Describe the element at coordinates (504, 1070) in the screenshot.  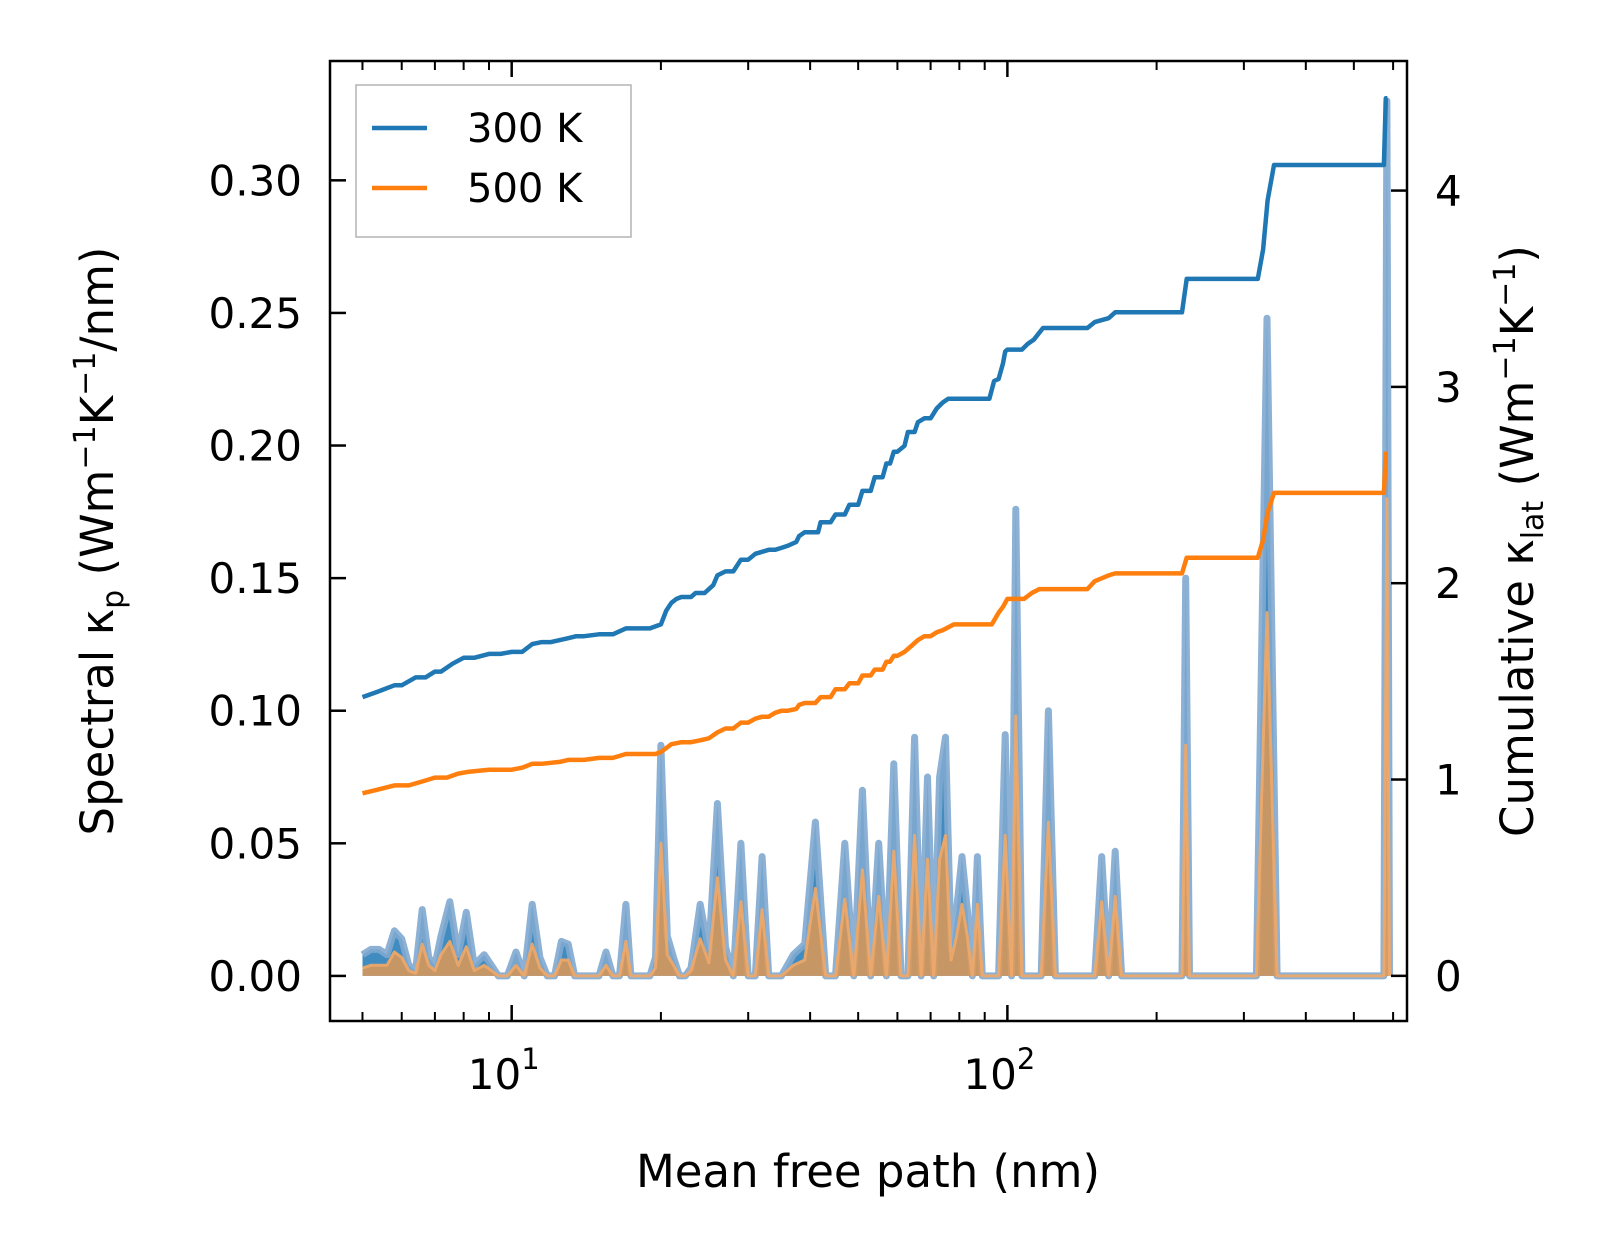
I see `x-tick-label-0: 10¹` at that location.